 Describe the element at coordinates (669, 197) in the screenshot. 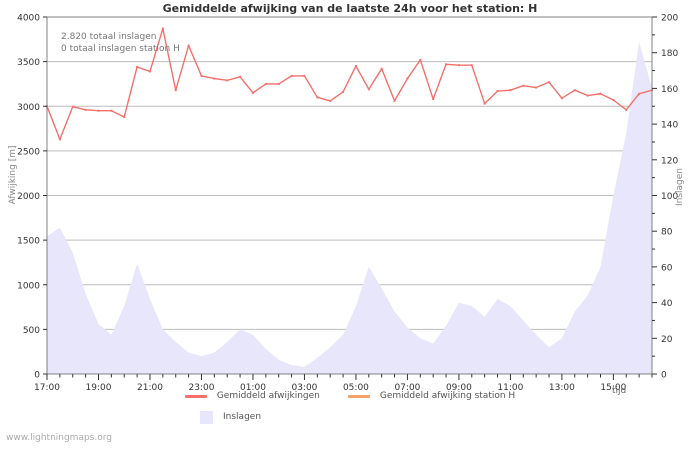

I see `y-axis-right-tick-label: 100` at that location.